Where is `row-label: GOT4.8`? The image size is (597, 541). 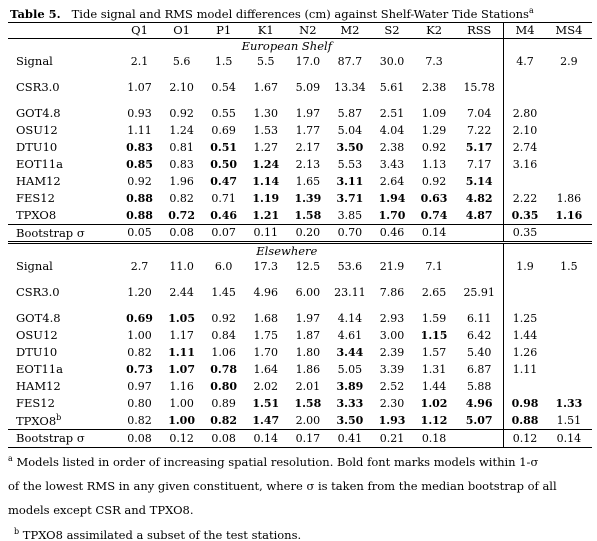
row-label: GOT4.8 is located at coordinates (38, 318).